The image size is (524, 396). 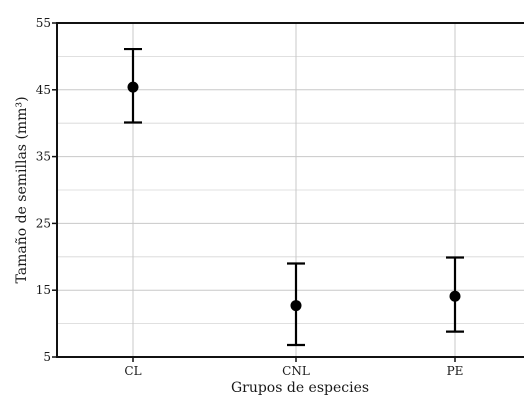 I want to click on x-tick-label: PE, so click(x=455, y=371).